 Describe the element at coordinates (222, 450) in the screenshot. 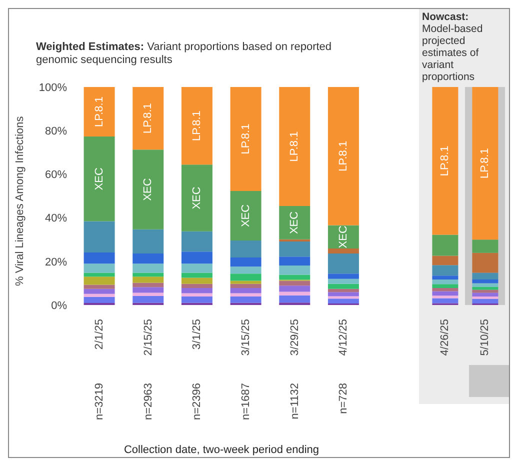

I see `x-axis-title: Collection date, two-week period ending` at that location.